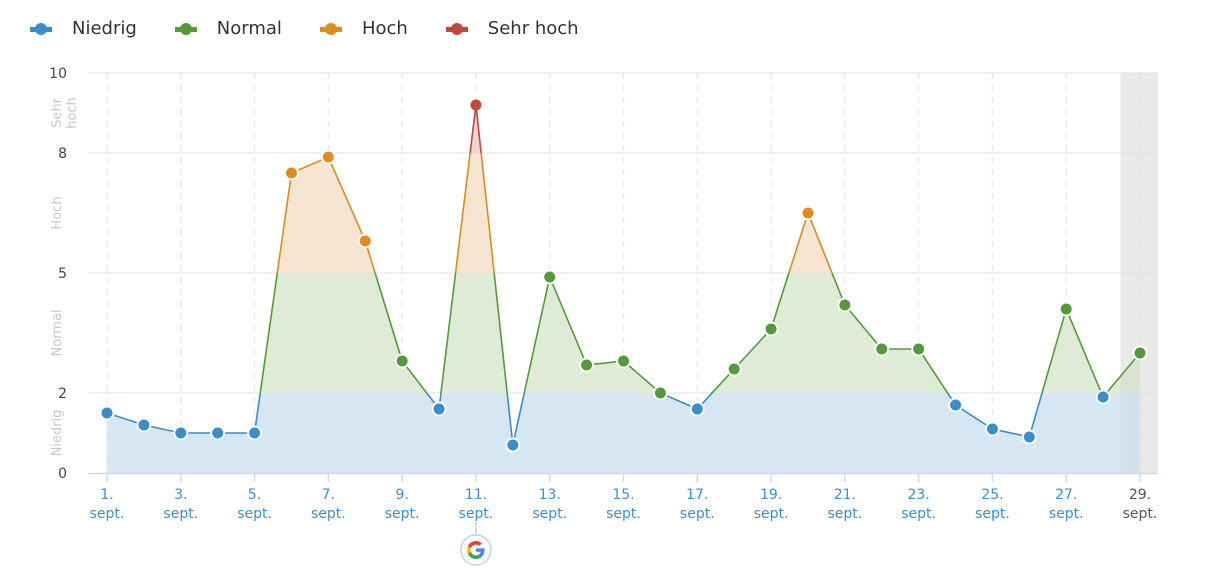 Image resolution: width=1206 pixels, height=581 pixels. Describe the element at coordinates (476, 544) in the screenshot. I see `google-update-icon` at that location.